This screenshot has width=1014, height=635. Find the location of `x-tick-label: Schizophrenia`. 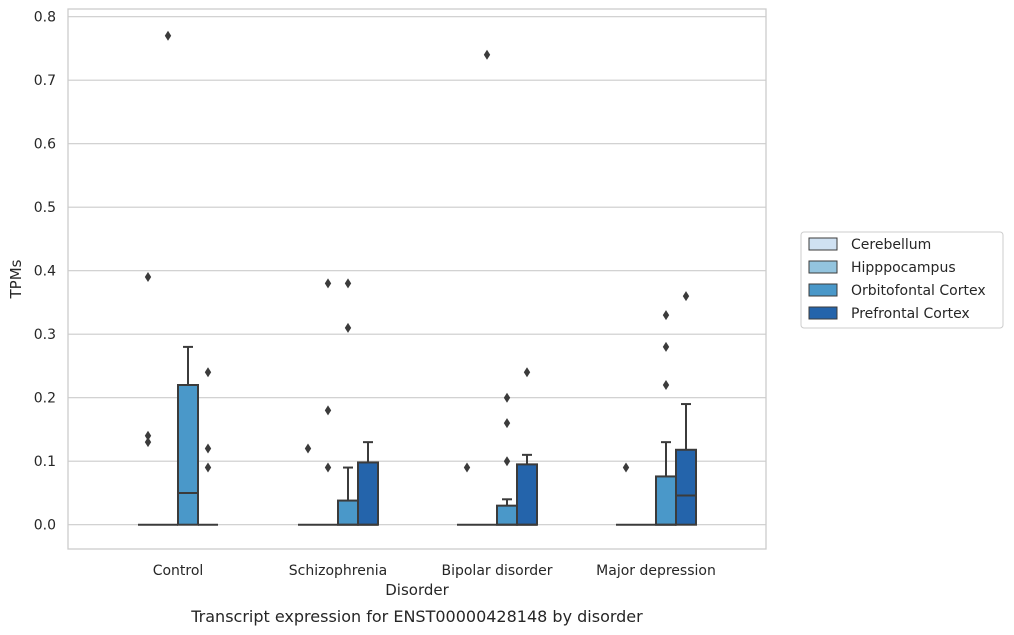

x-tick-label: Schizophrenia is located at coordinates (338, 571).